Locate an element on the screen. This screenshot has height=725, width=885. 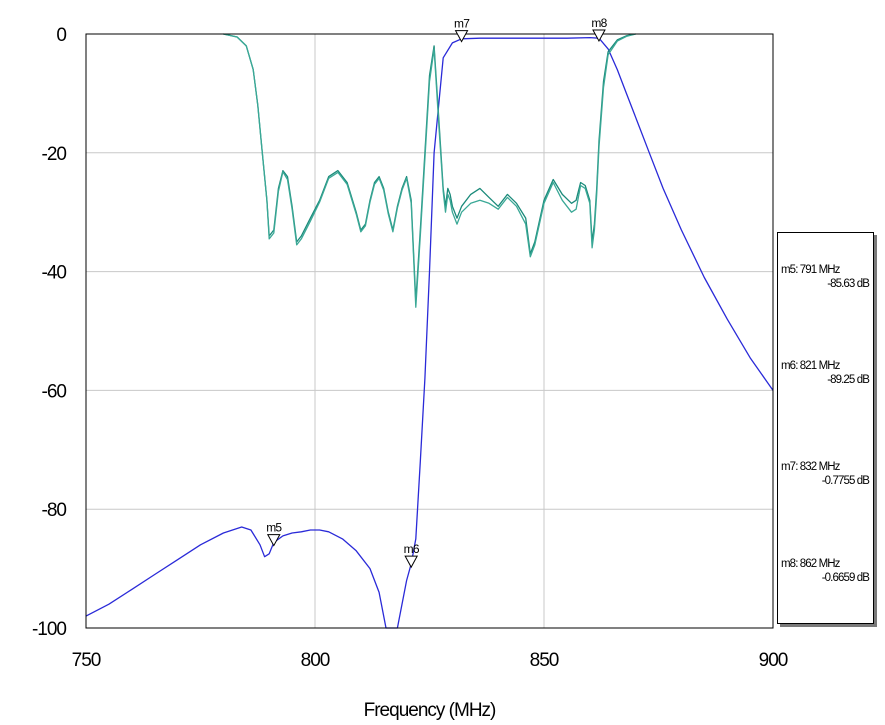
y-tick-label: -20 is located at coordinates (54, 154).